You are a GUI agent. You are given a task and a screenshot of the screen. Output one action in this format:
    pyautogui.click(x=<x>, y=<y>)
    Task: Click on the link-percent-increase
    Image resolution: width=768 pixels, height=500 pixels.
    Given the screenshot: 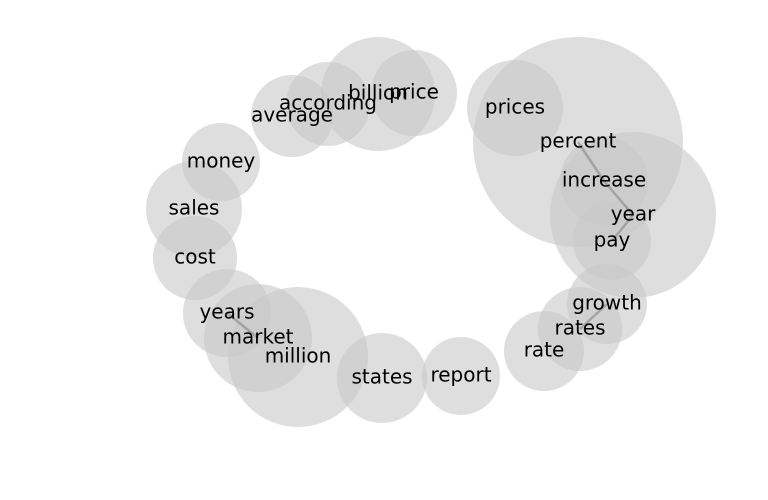 What is the action you would take?
    pyautogui.click(x=591, y=161)
    